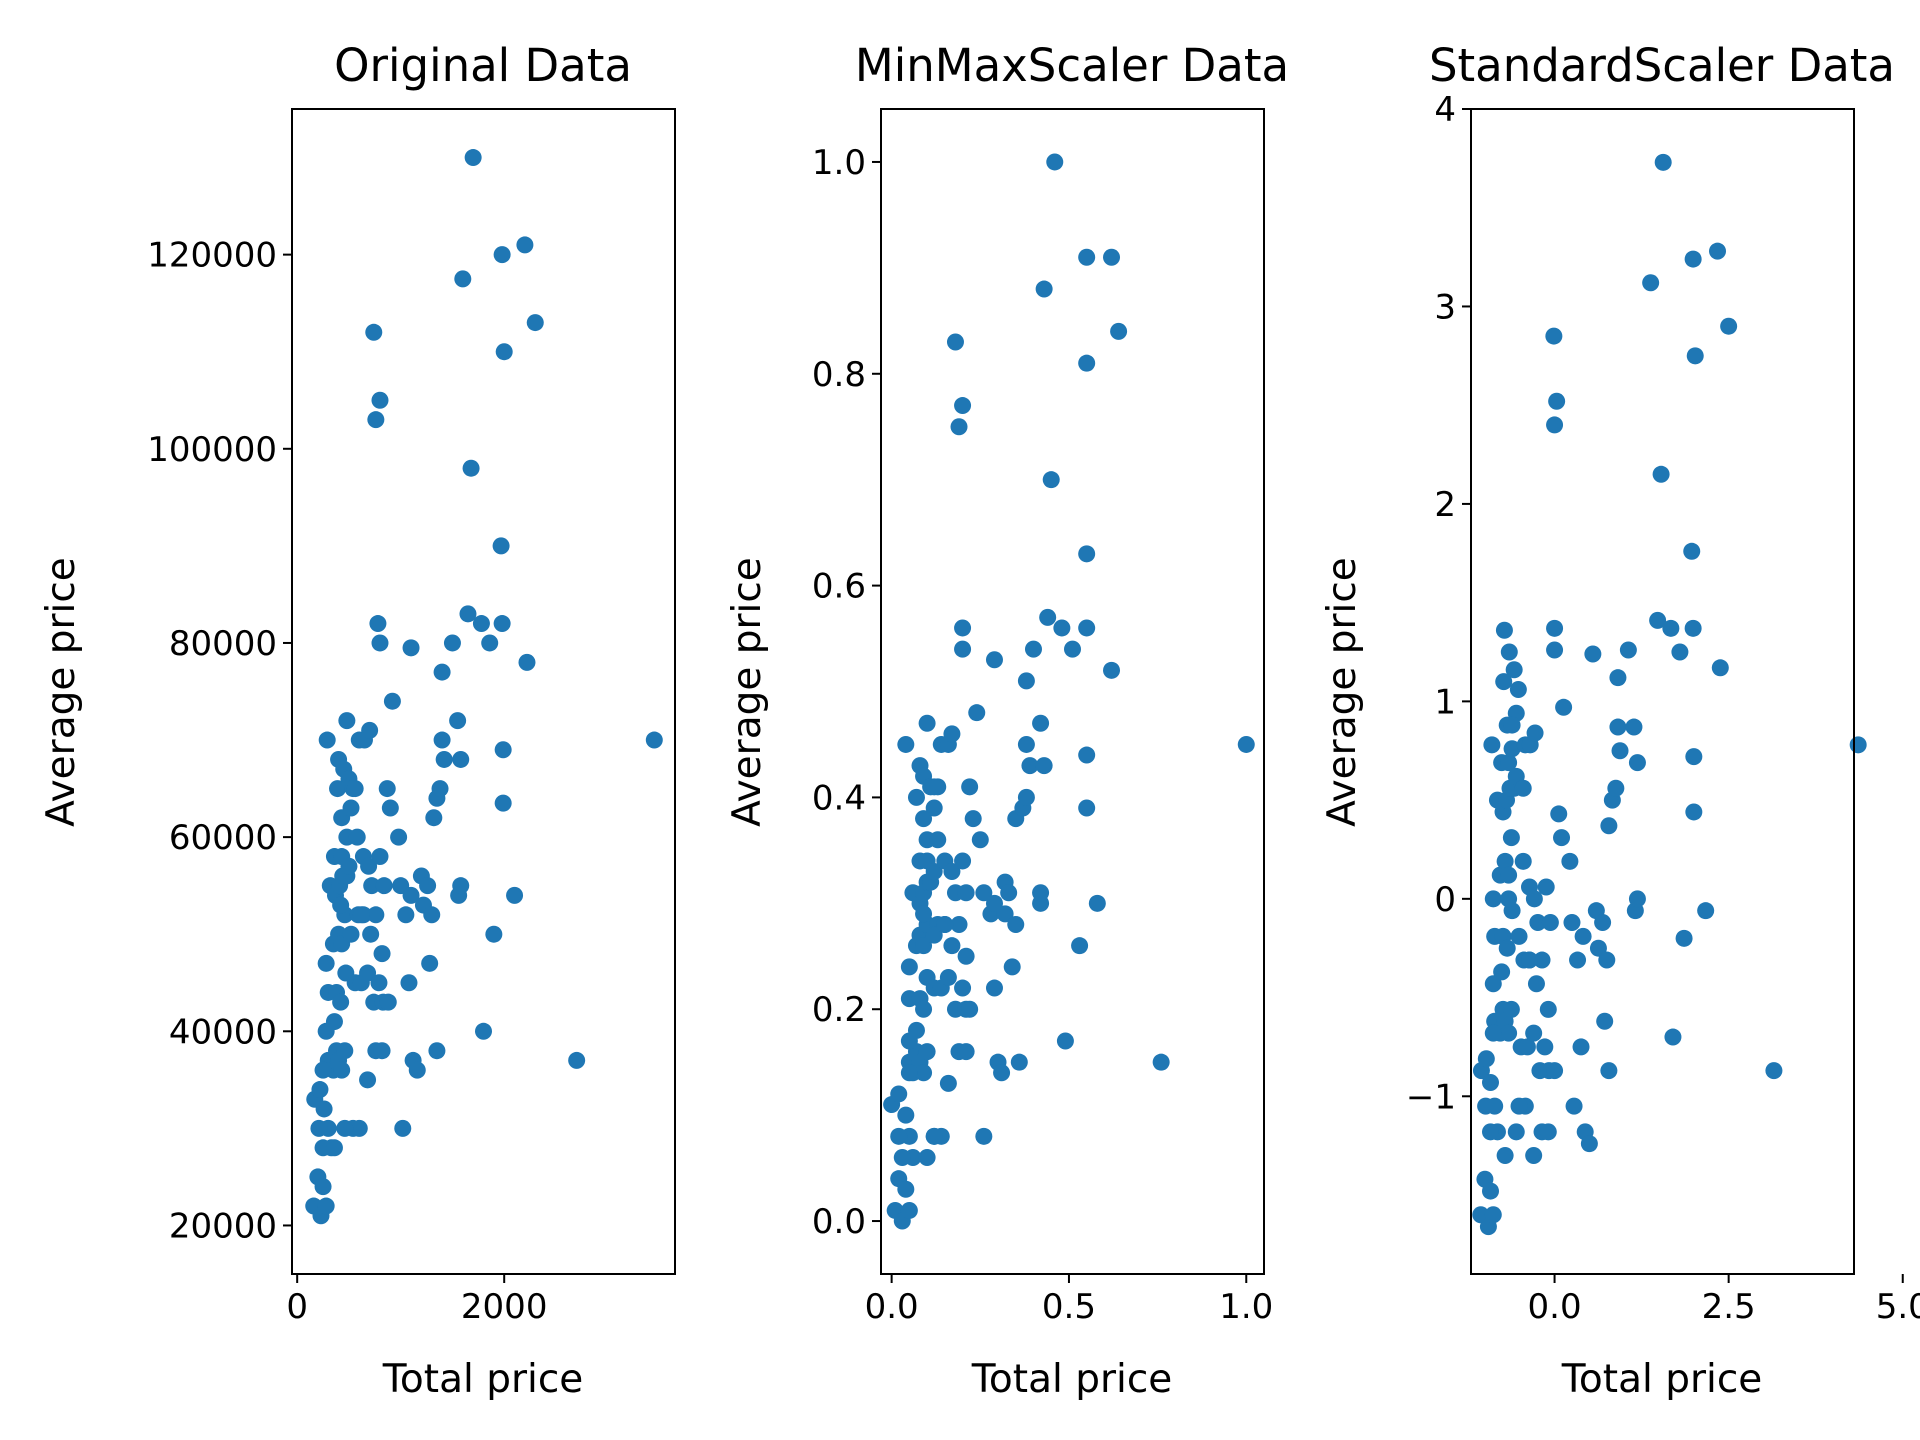 The image size is (1920, 1440). What do you see at coordinates (1072, 65) in the screenshot?
I see `subplot-title: MinMaxScaler Data` at bounding box center [1072, 65].